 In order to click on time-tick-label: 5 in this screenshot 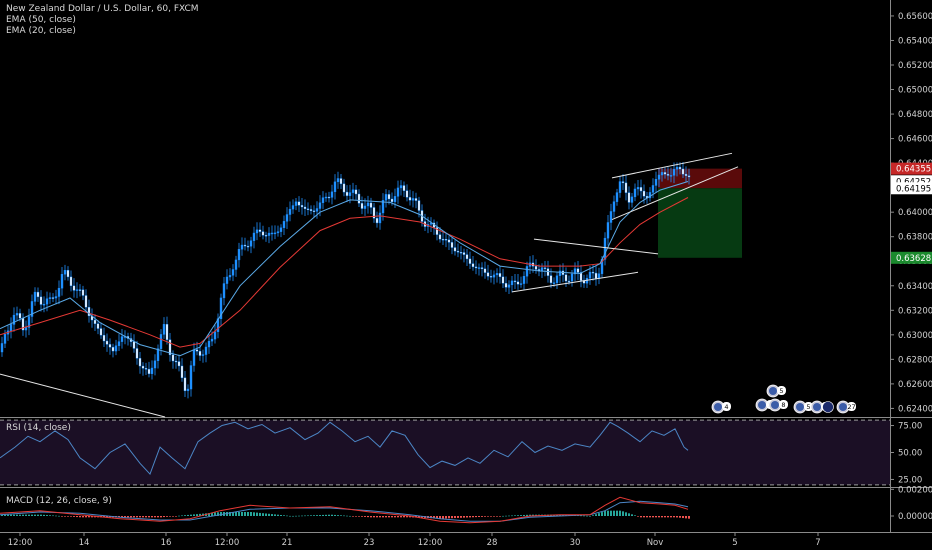, I will do `click(734, 543)`.